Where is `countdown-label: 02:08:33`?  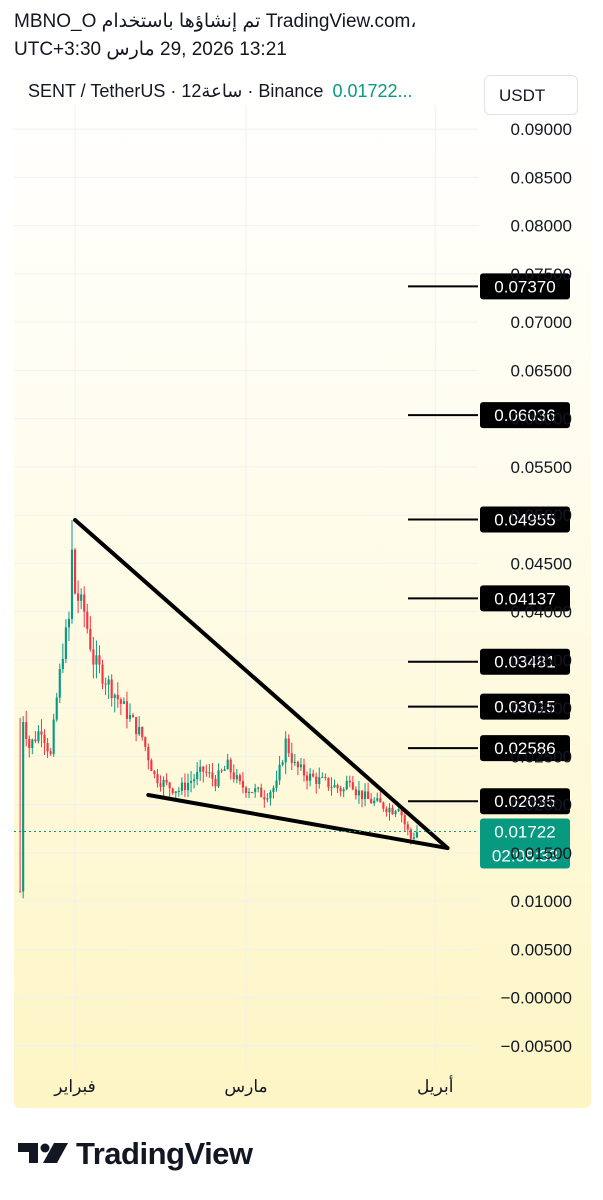 countdown-label: 02:08:33 is located at coordinates (525, 855).